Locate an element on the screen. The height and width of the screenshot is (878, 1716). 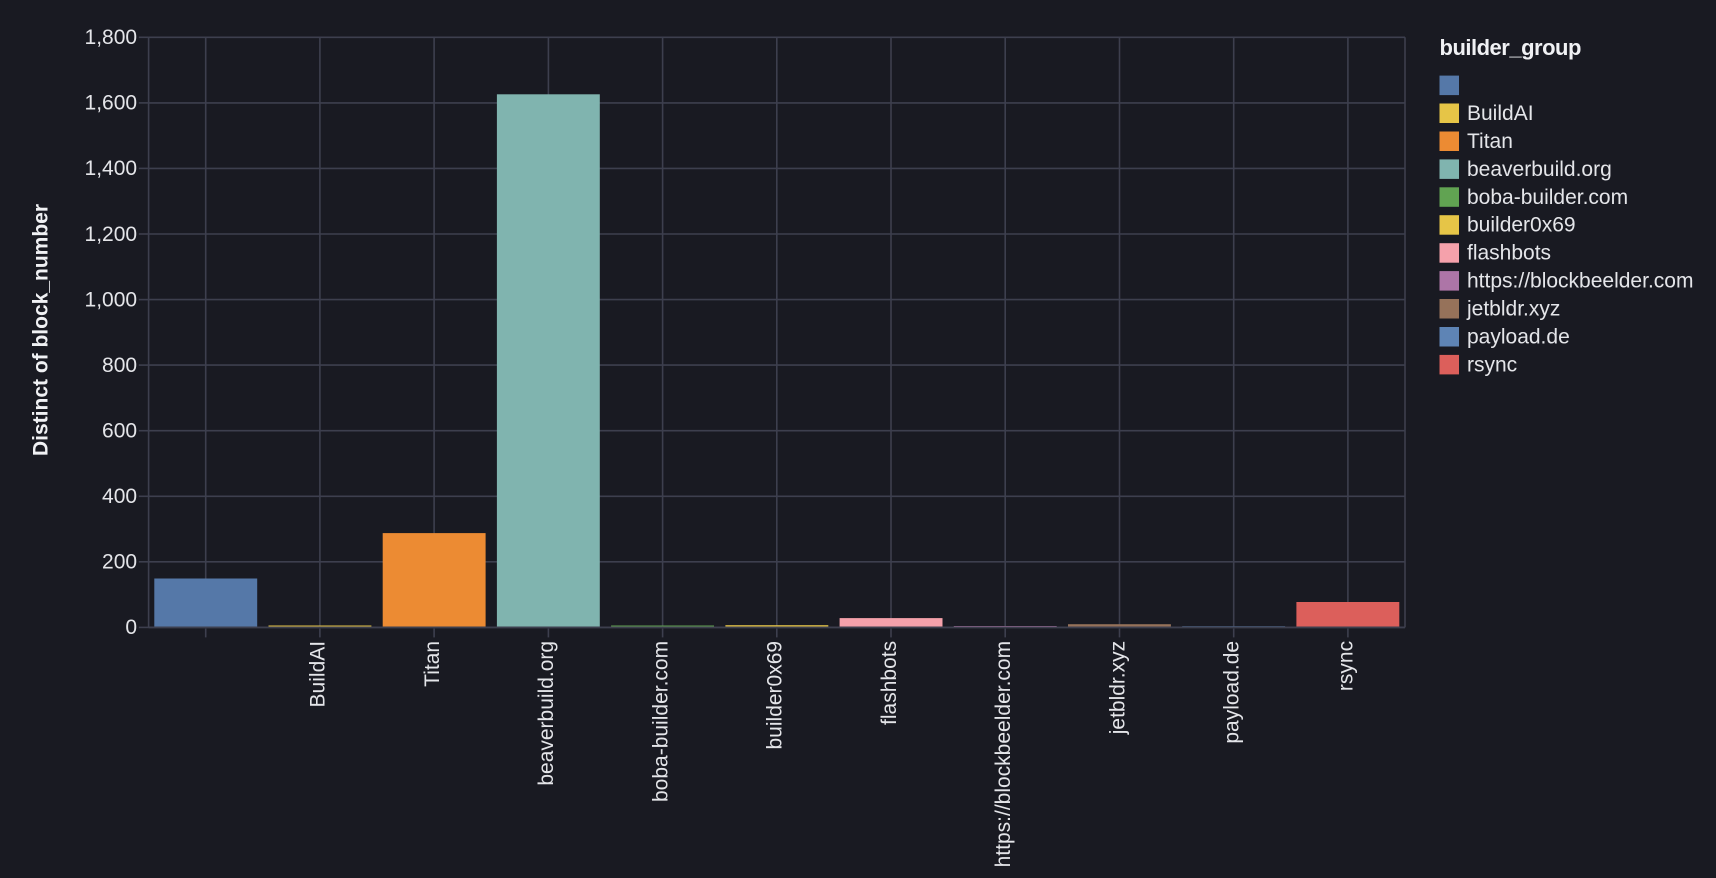
svg-text: 1,400 is located at coordinates (111, 168).